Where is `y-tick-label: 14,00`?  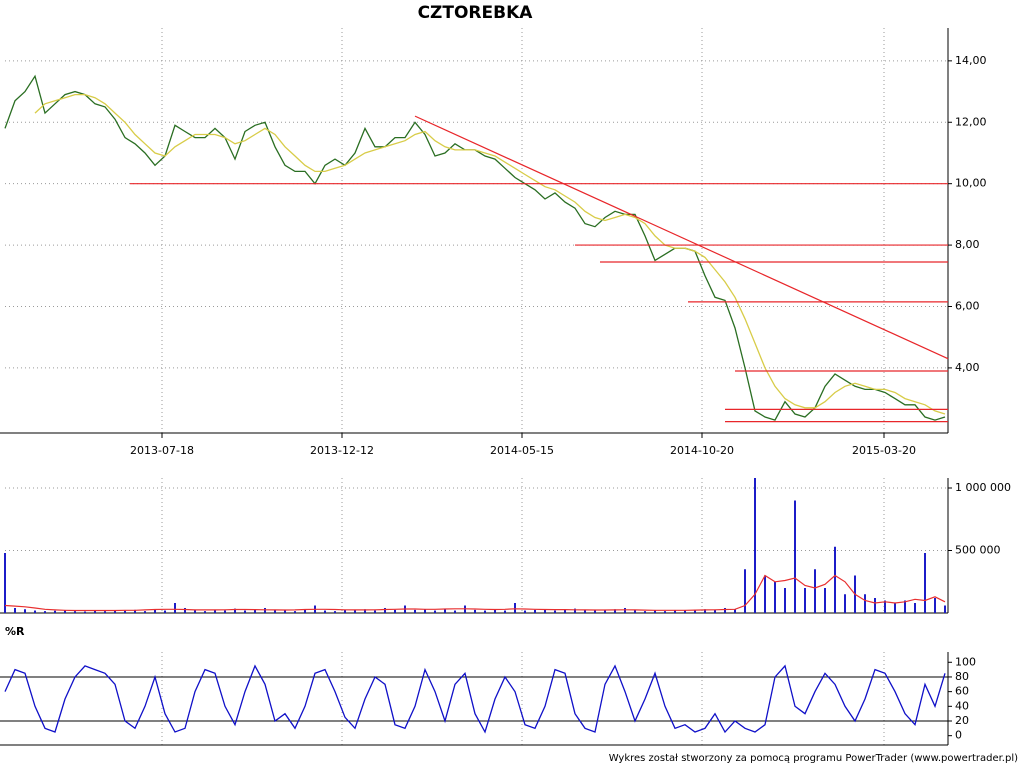
y-tick-label: 14,00 is located at coordinates (971, 60).